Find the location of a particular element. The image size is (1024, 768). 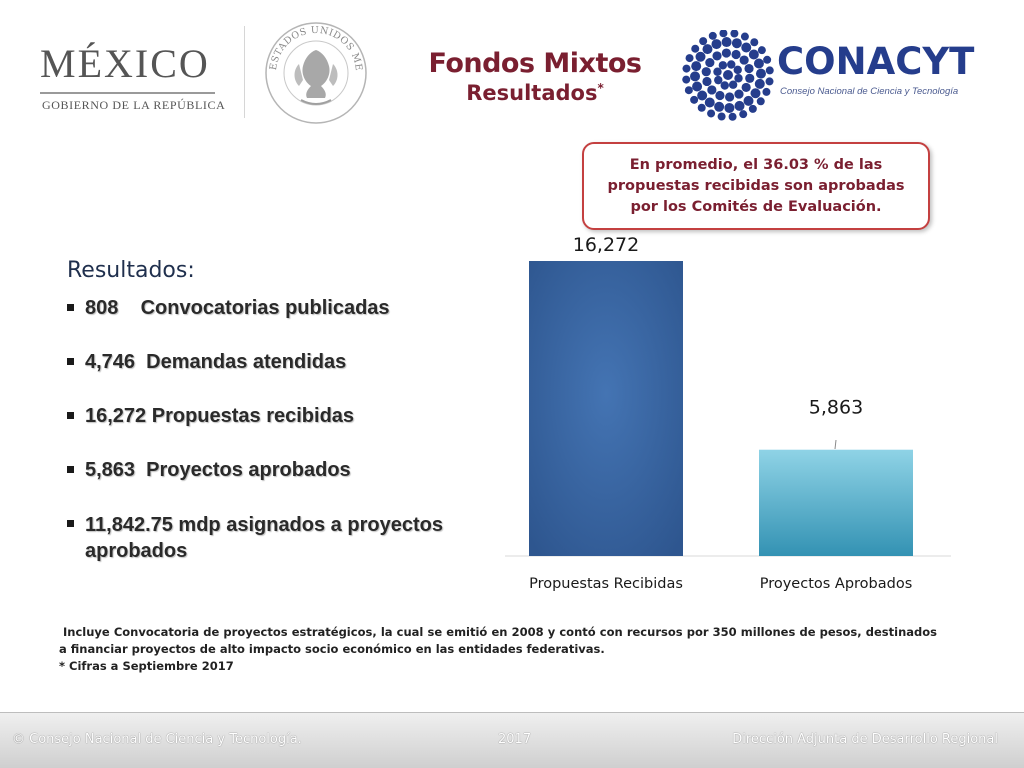

title-block: Fondos Mixtos Resultados* is located at coordinates (535, 76).